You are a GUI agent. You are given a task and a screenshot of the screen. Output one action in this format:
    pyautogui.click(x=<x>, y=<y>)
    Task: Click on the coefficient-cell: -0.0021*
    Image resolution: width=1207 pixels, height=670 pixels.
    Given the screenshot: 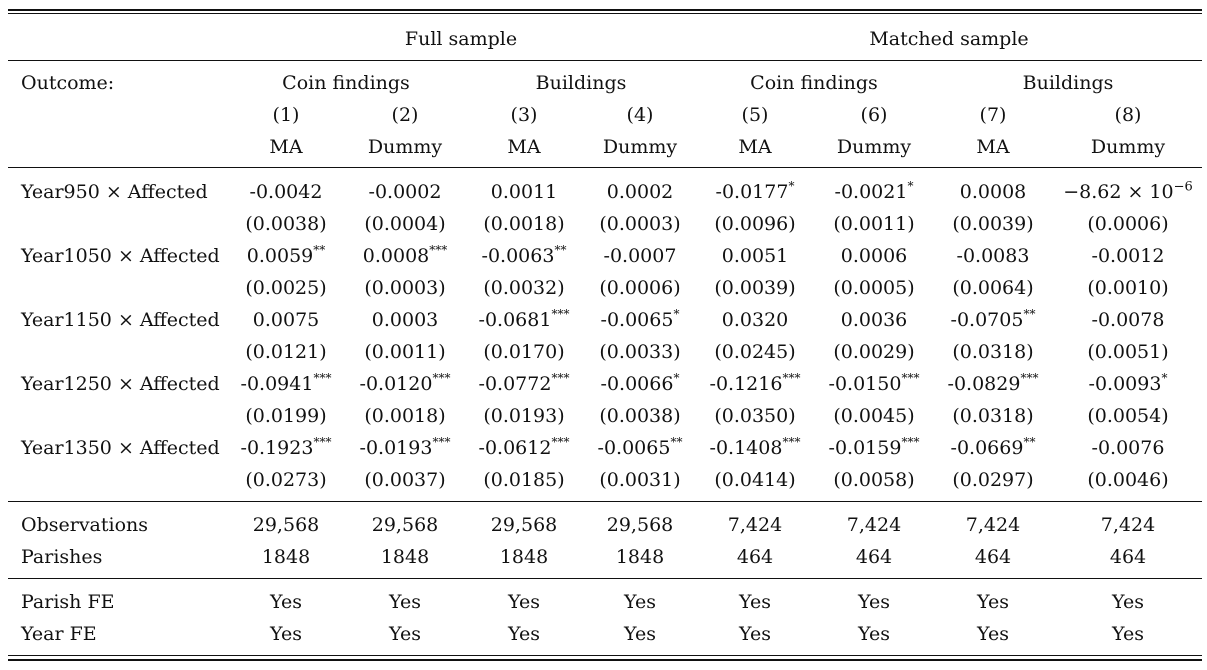 What is the action you would take?
    pyautogui.click(x=874, y=190)
    